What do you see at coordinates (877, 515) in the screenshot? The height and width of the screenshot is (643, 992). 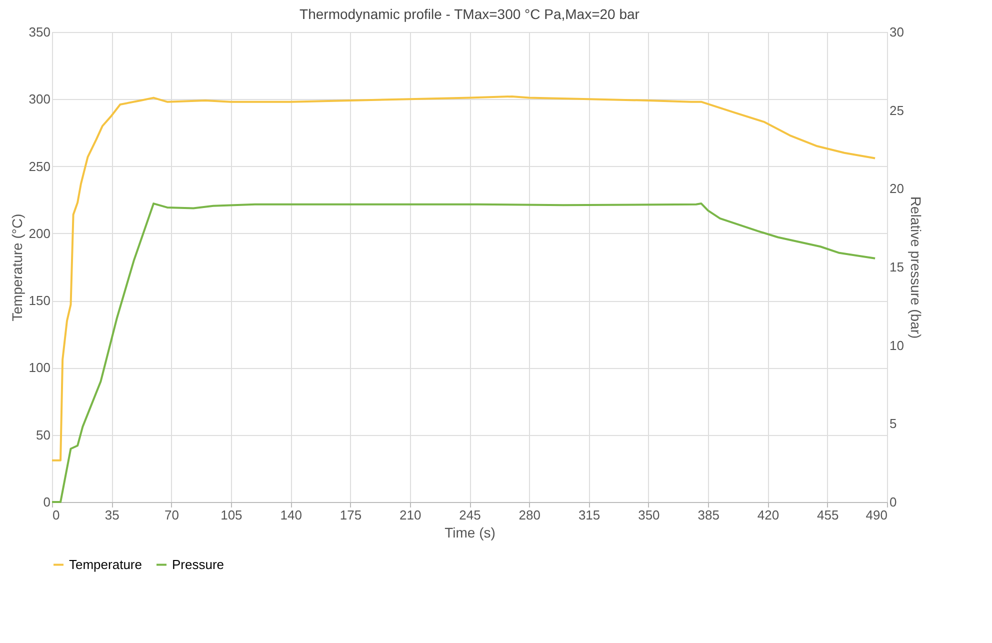 I see `x-tick-label: 490` at bounding box center [877, 515].